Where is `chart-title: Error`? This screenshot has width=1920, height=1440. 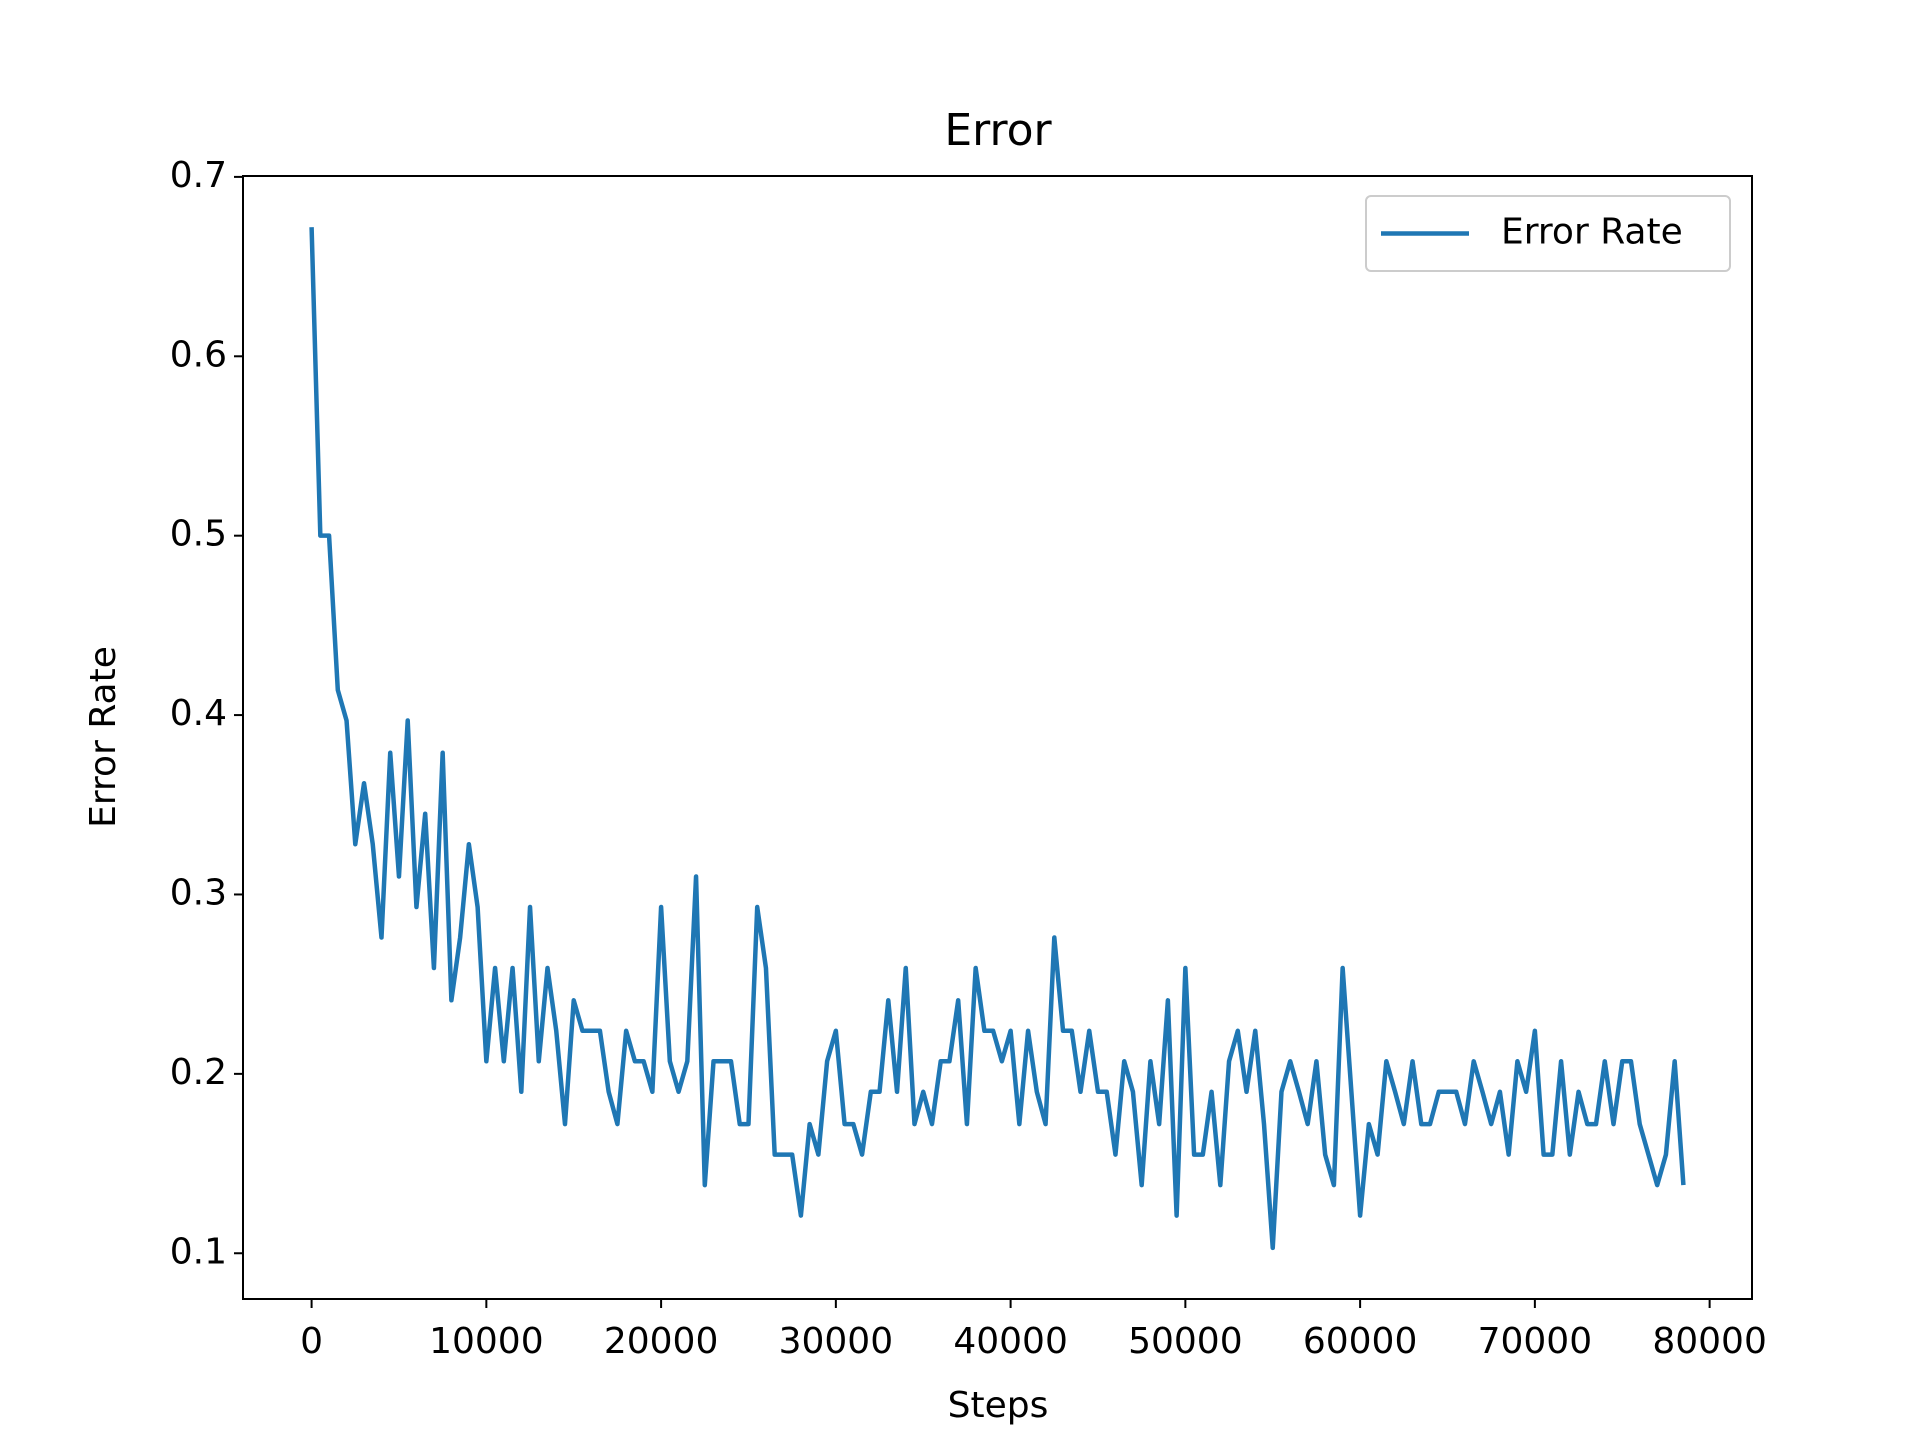 chart-title: Error is located at coordinates (998, 130).